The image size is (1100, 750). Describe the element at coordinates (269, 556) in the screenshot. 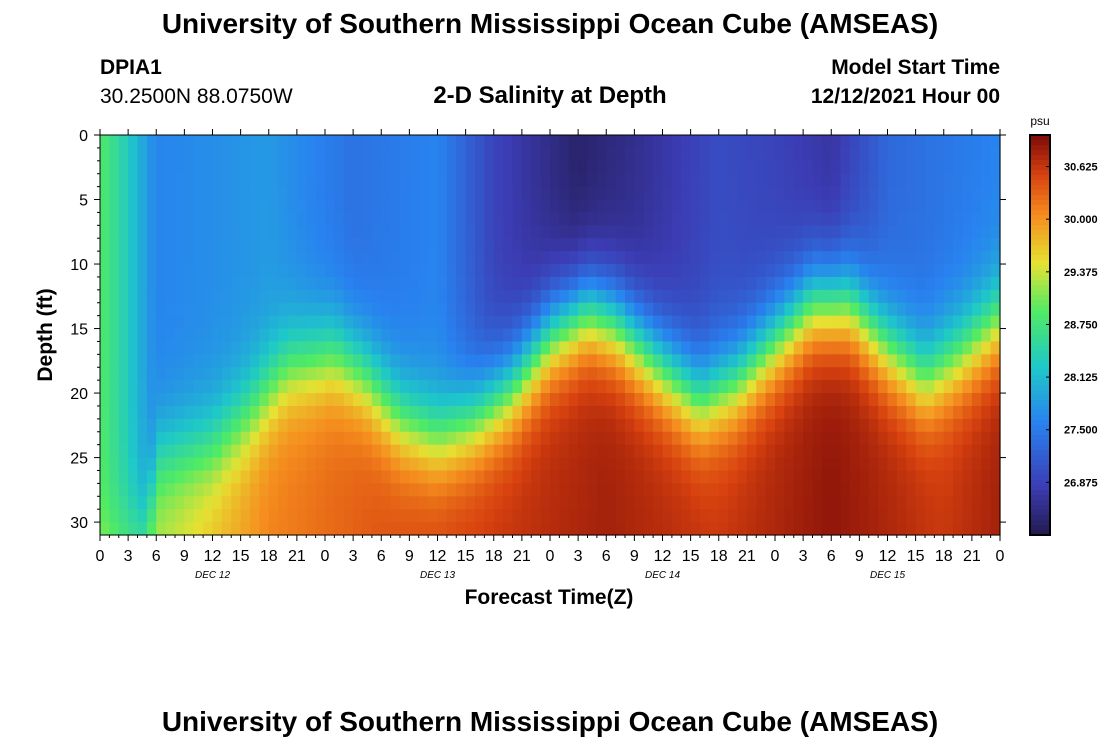

I see `x-tick-label: 18` at that location.